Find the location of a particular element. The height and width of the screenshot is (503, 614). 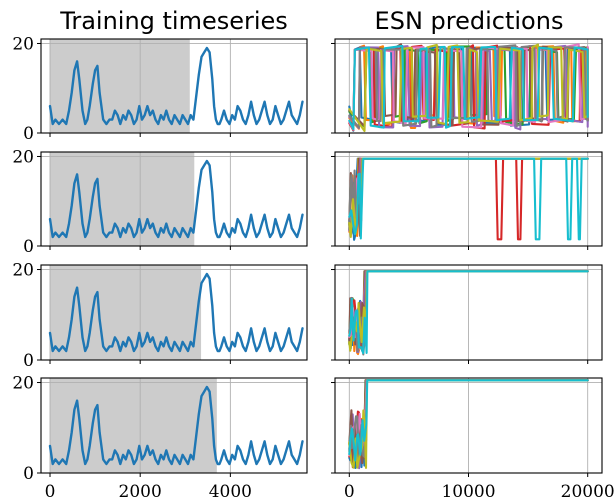

training-panel: 0 20 0 2000 4000 is located at coordinates (160, 438).